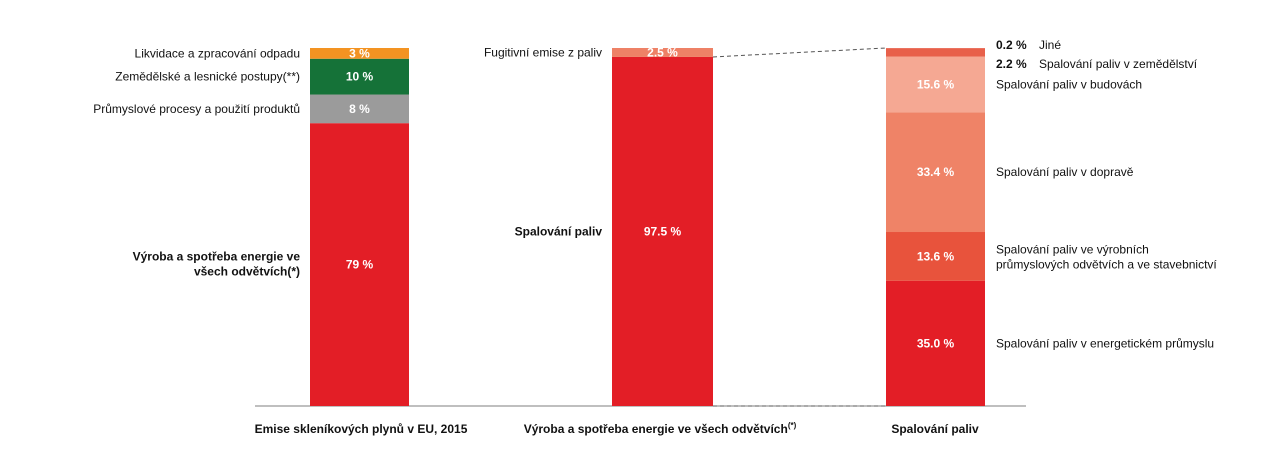 This screenshot has width=1283, height=471. I want to click on connector-lines, so click(799, 227).